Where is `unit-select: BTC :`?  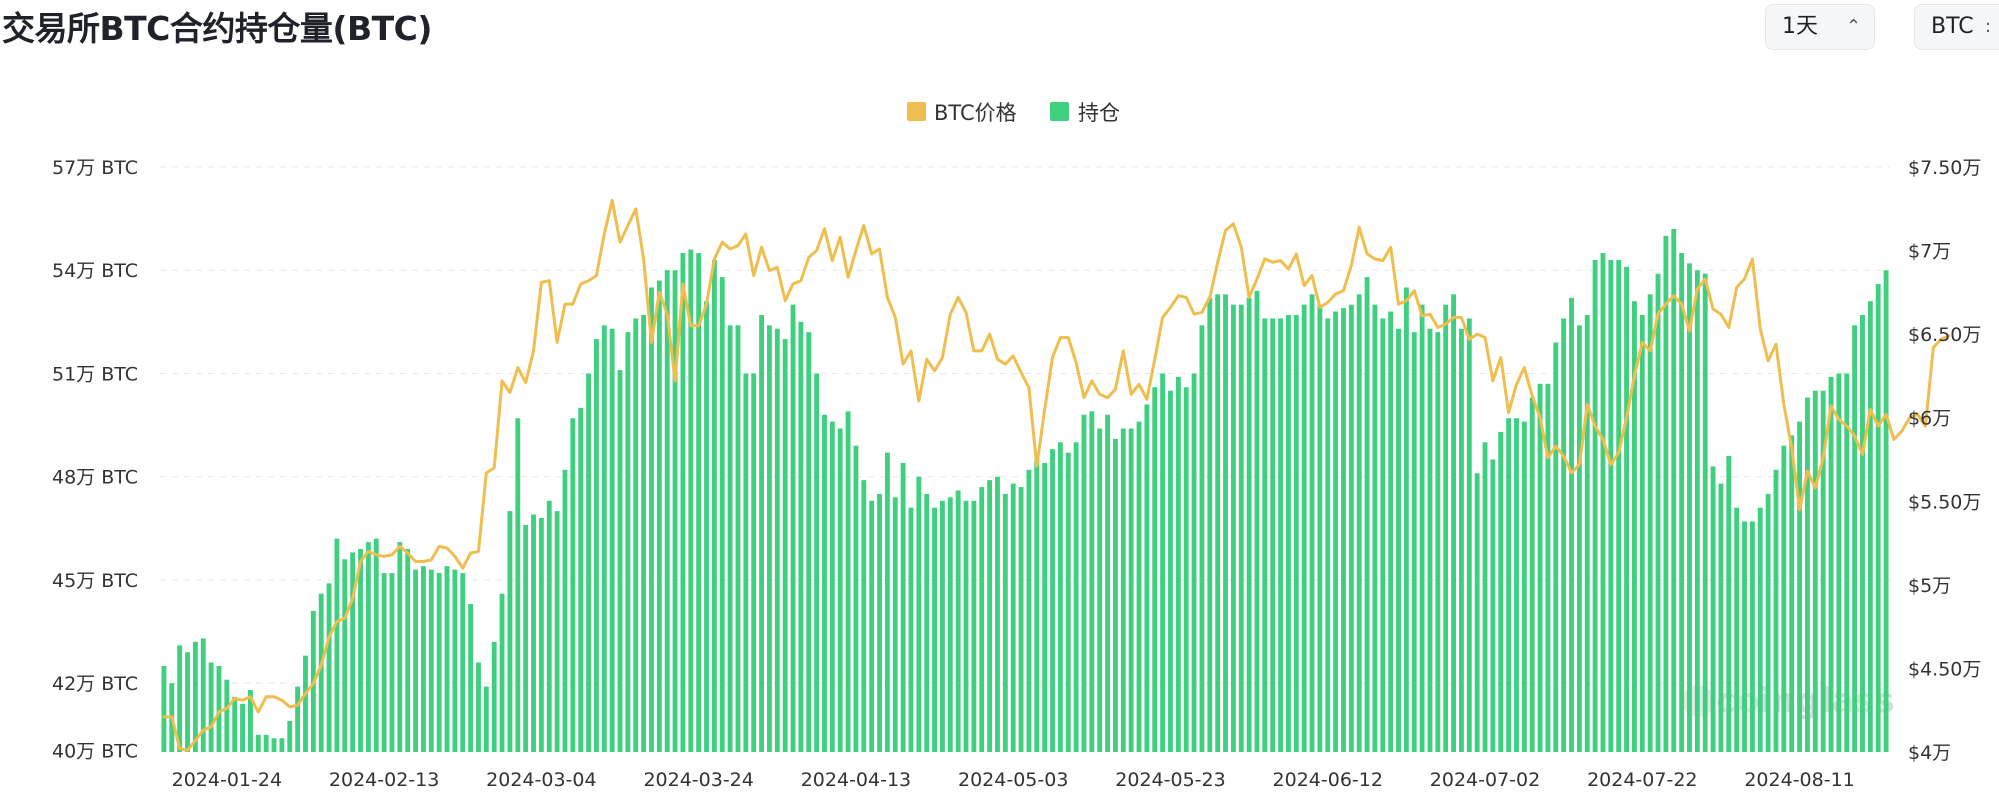 unit-select: BTC : is located at coordinates (1956, 27).